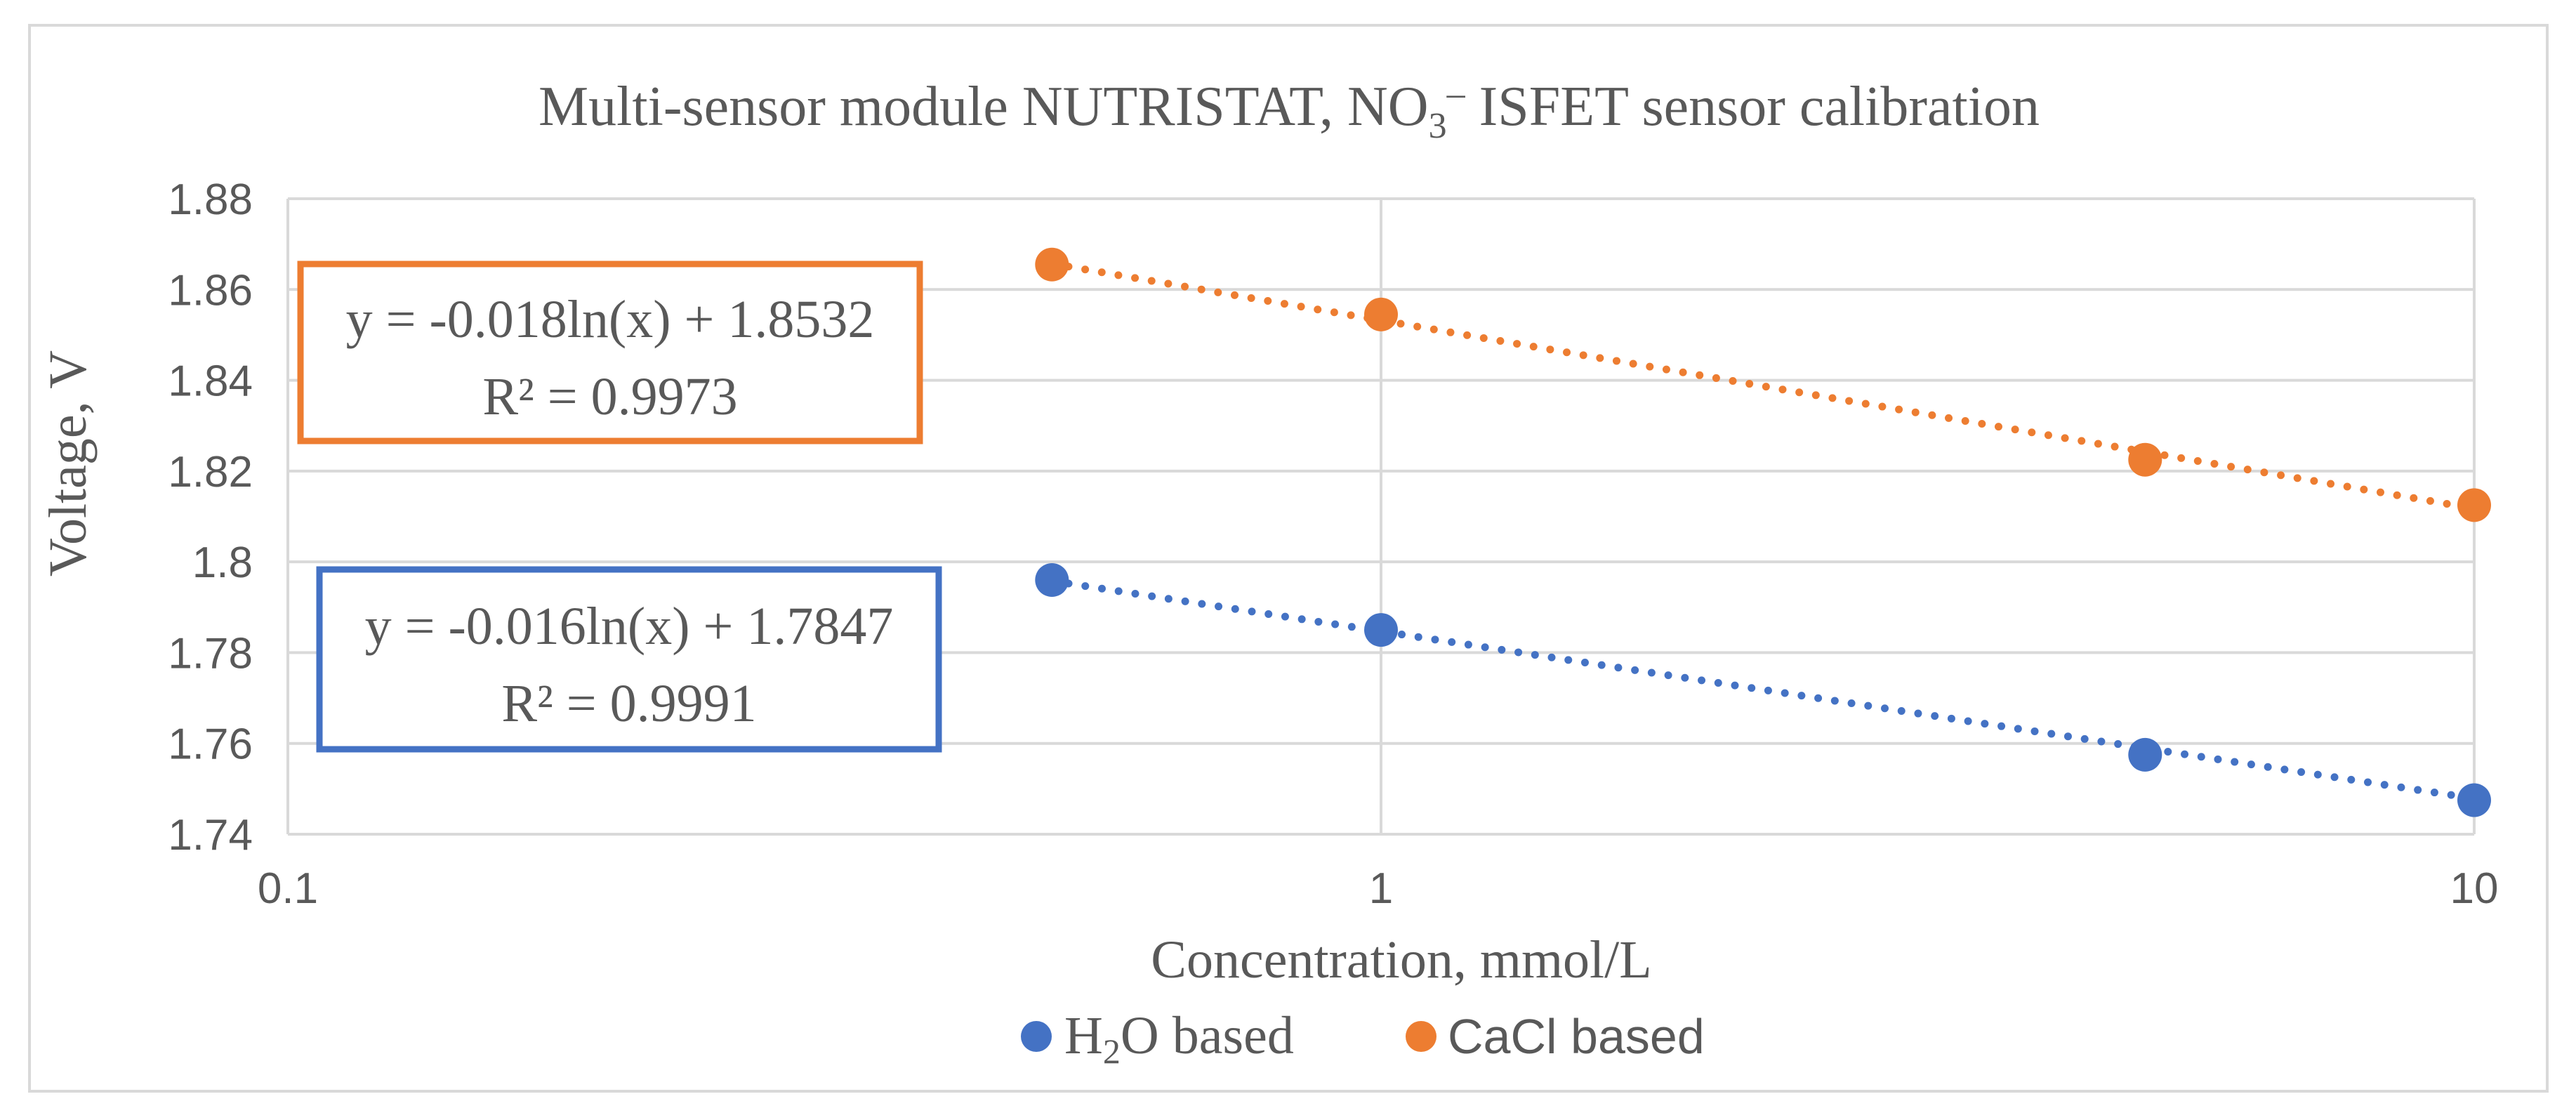  Describe the element at coordinates (1401, 959) in the screenshot. I see `x-axis-label: Concentration, mmol/L` at that location.